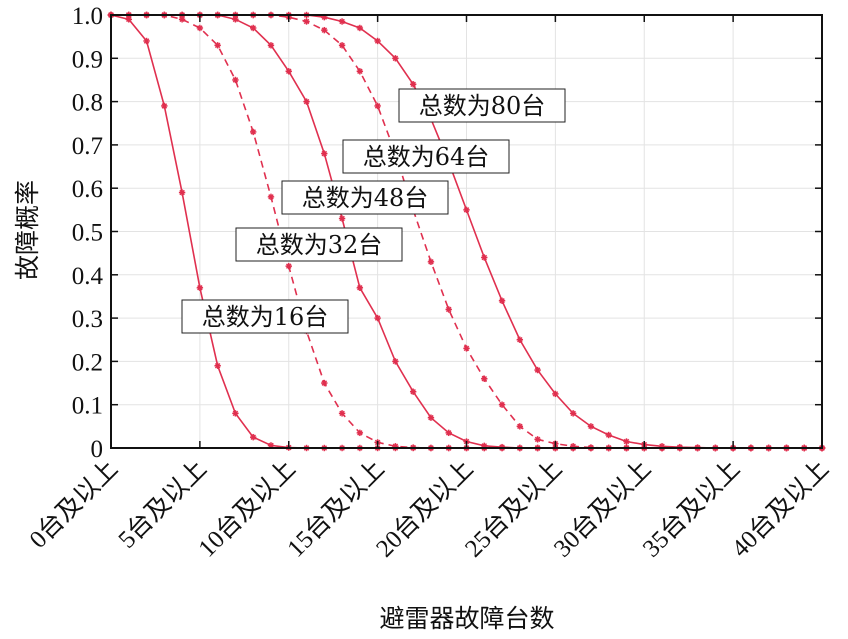  Describe the element at coordinates (97, 449) in the screenshot. I see `y-tick-label: 0` at that location.